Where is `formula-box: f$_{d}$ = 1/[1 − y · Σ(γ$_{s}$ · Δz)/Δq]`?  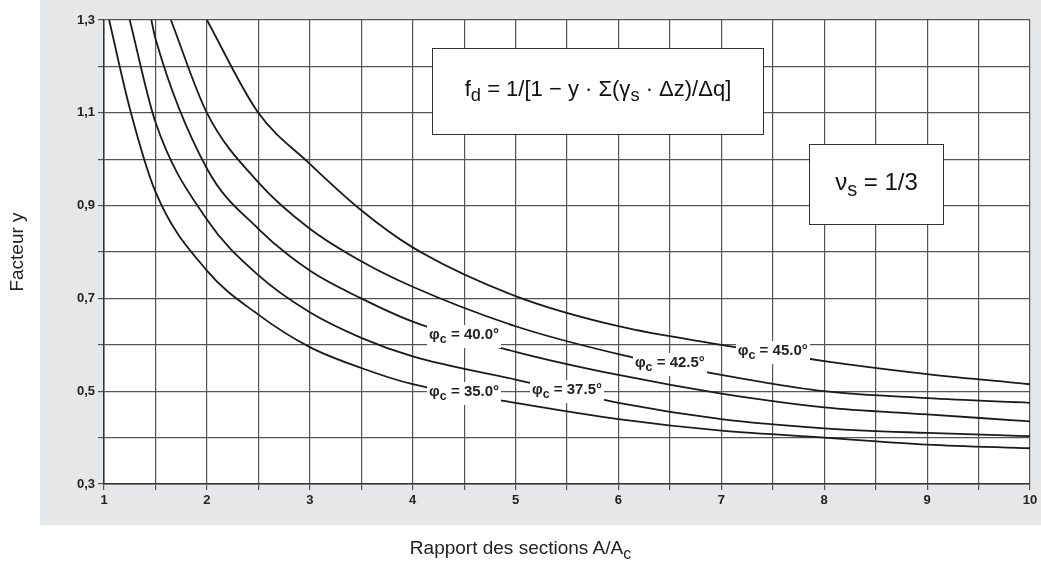 formula-box: f$_{d}$ = 1/[1 − y · Σ(γ$_{s}$ · Δz)/Δq] is located at coordinates (598, 91).